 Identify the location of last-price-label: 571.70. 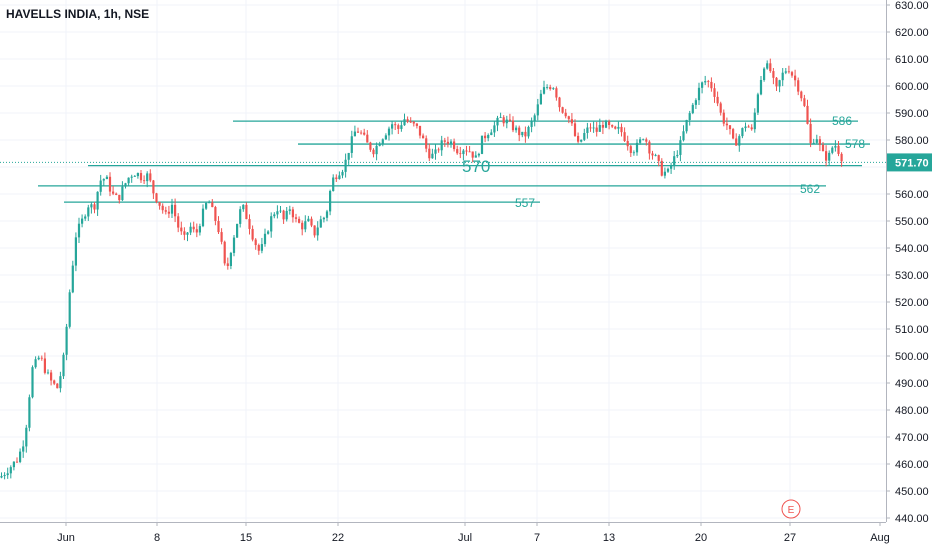
(912, 163).